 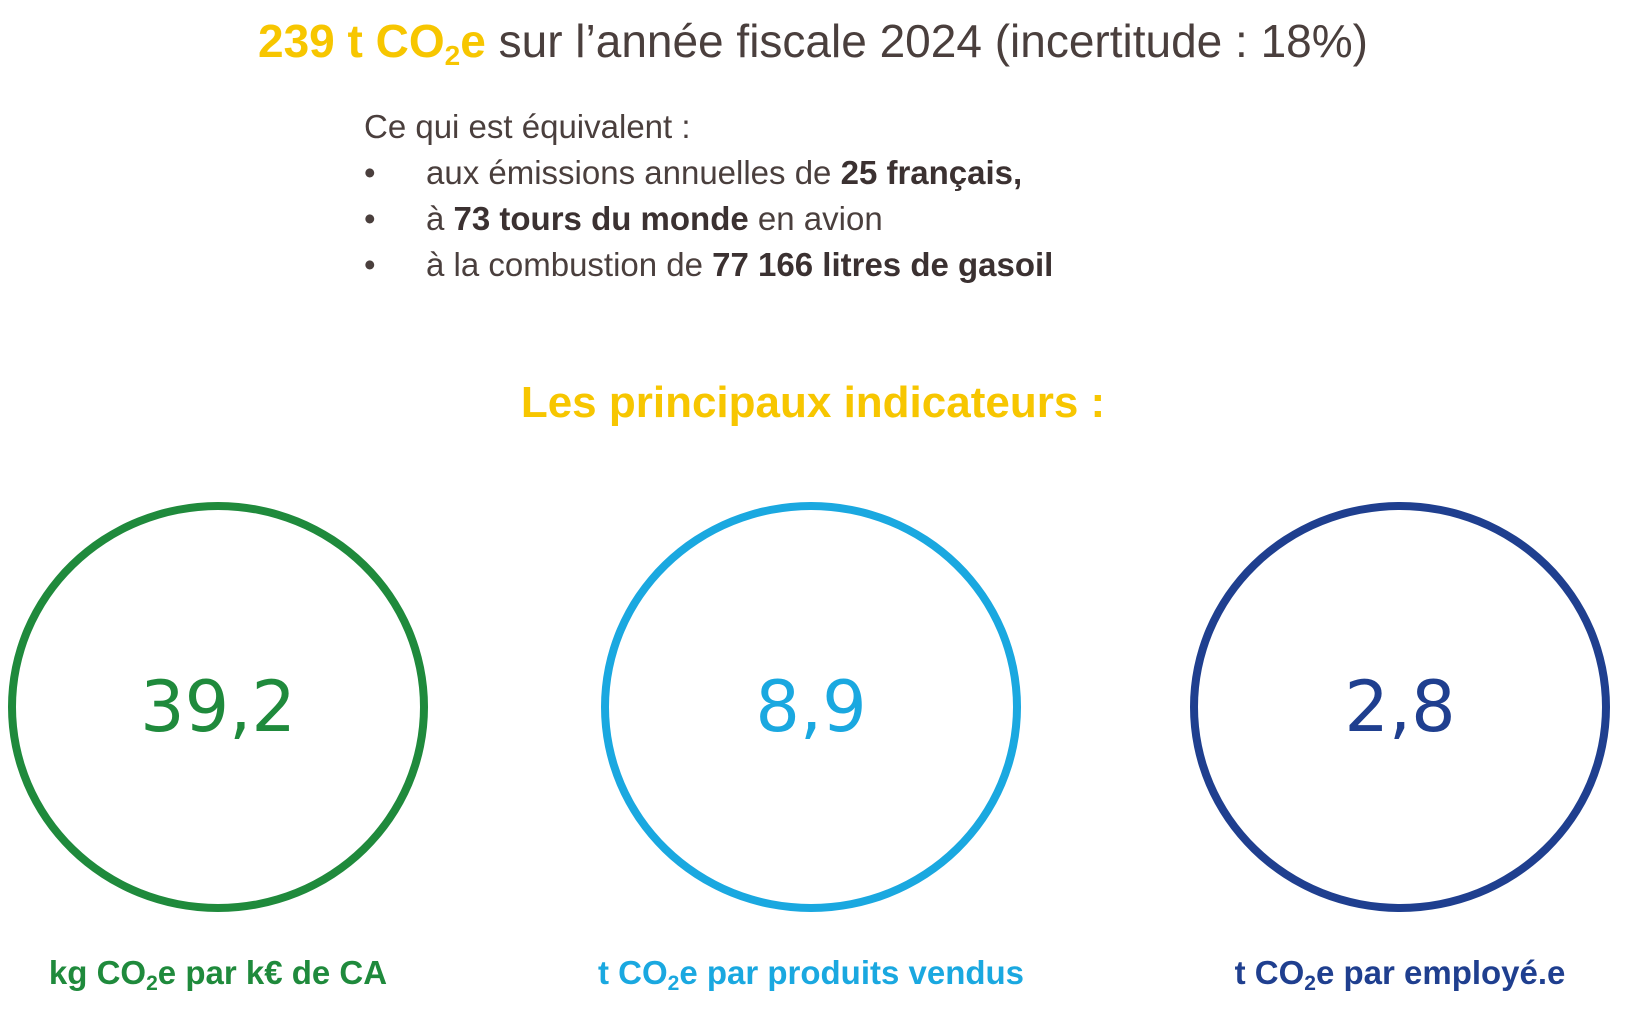 What do you see at coordinates (815, 218) in the screenshot?
I see `list-item-post: en avion` at bounding box center [815, 218].